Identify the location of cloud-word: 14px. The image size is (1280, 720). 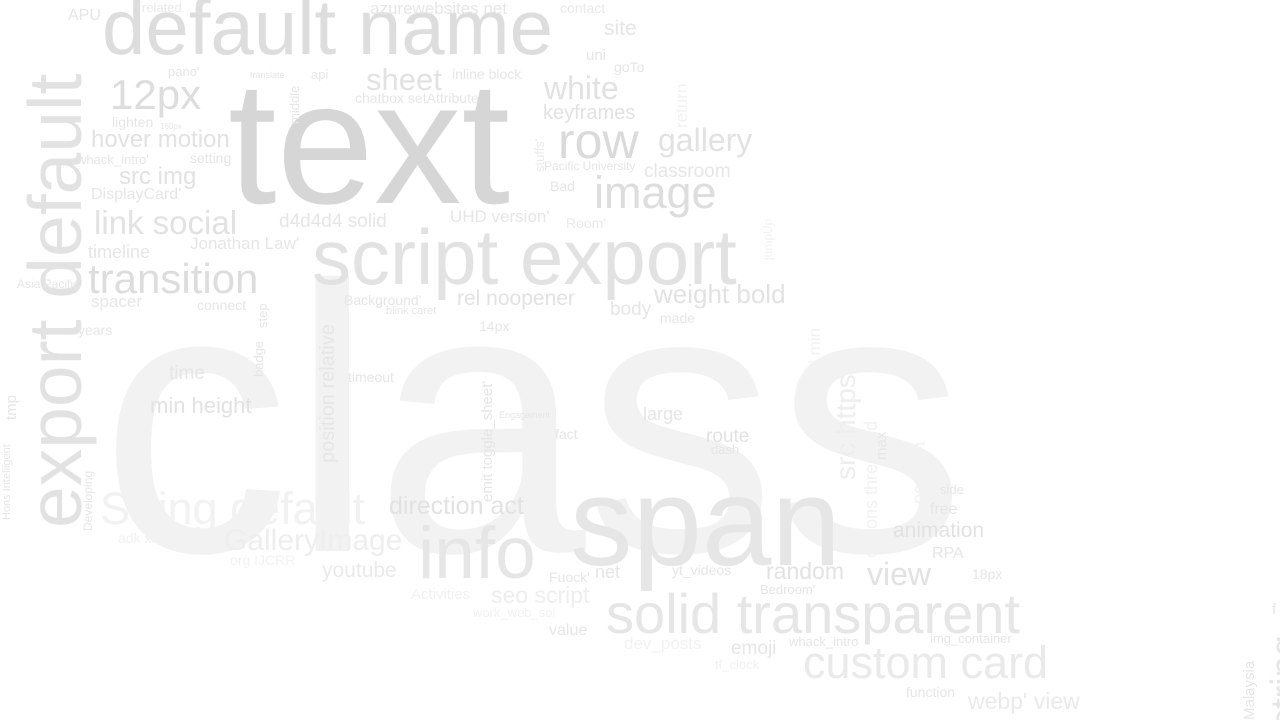
(494, 326).